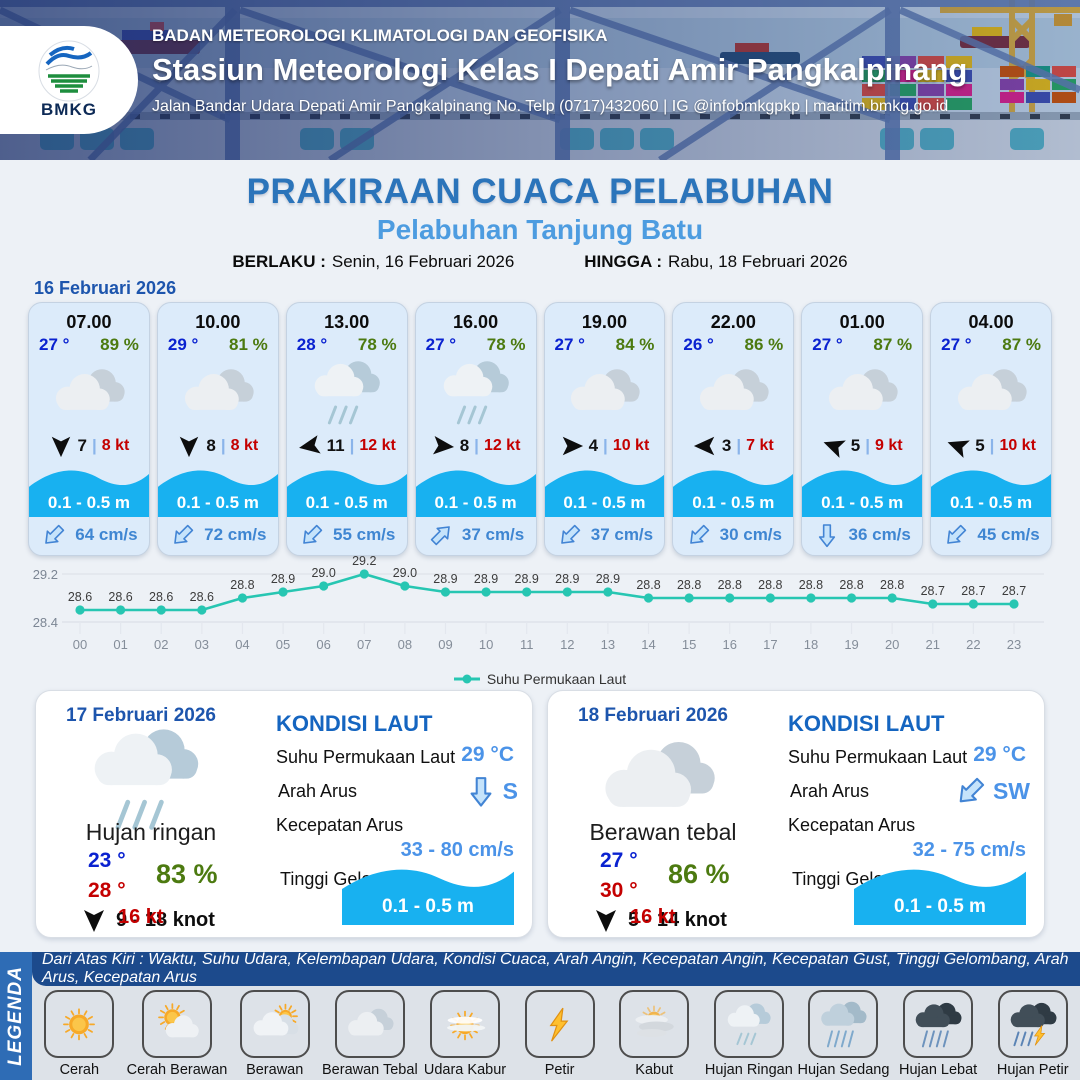 Image resolution: width=1080 pixels, height=1080 pixels. I want to click on legend-item-label: Hujan Petir, so click(1032, 1070).